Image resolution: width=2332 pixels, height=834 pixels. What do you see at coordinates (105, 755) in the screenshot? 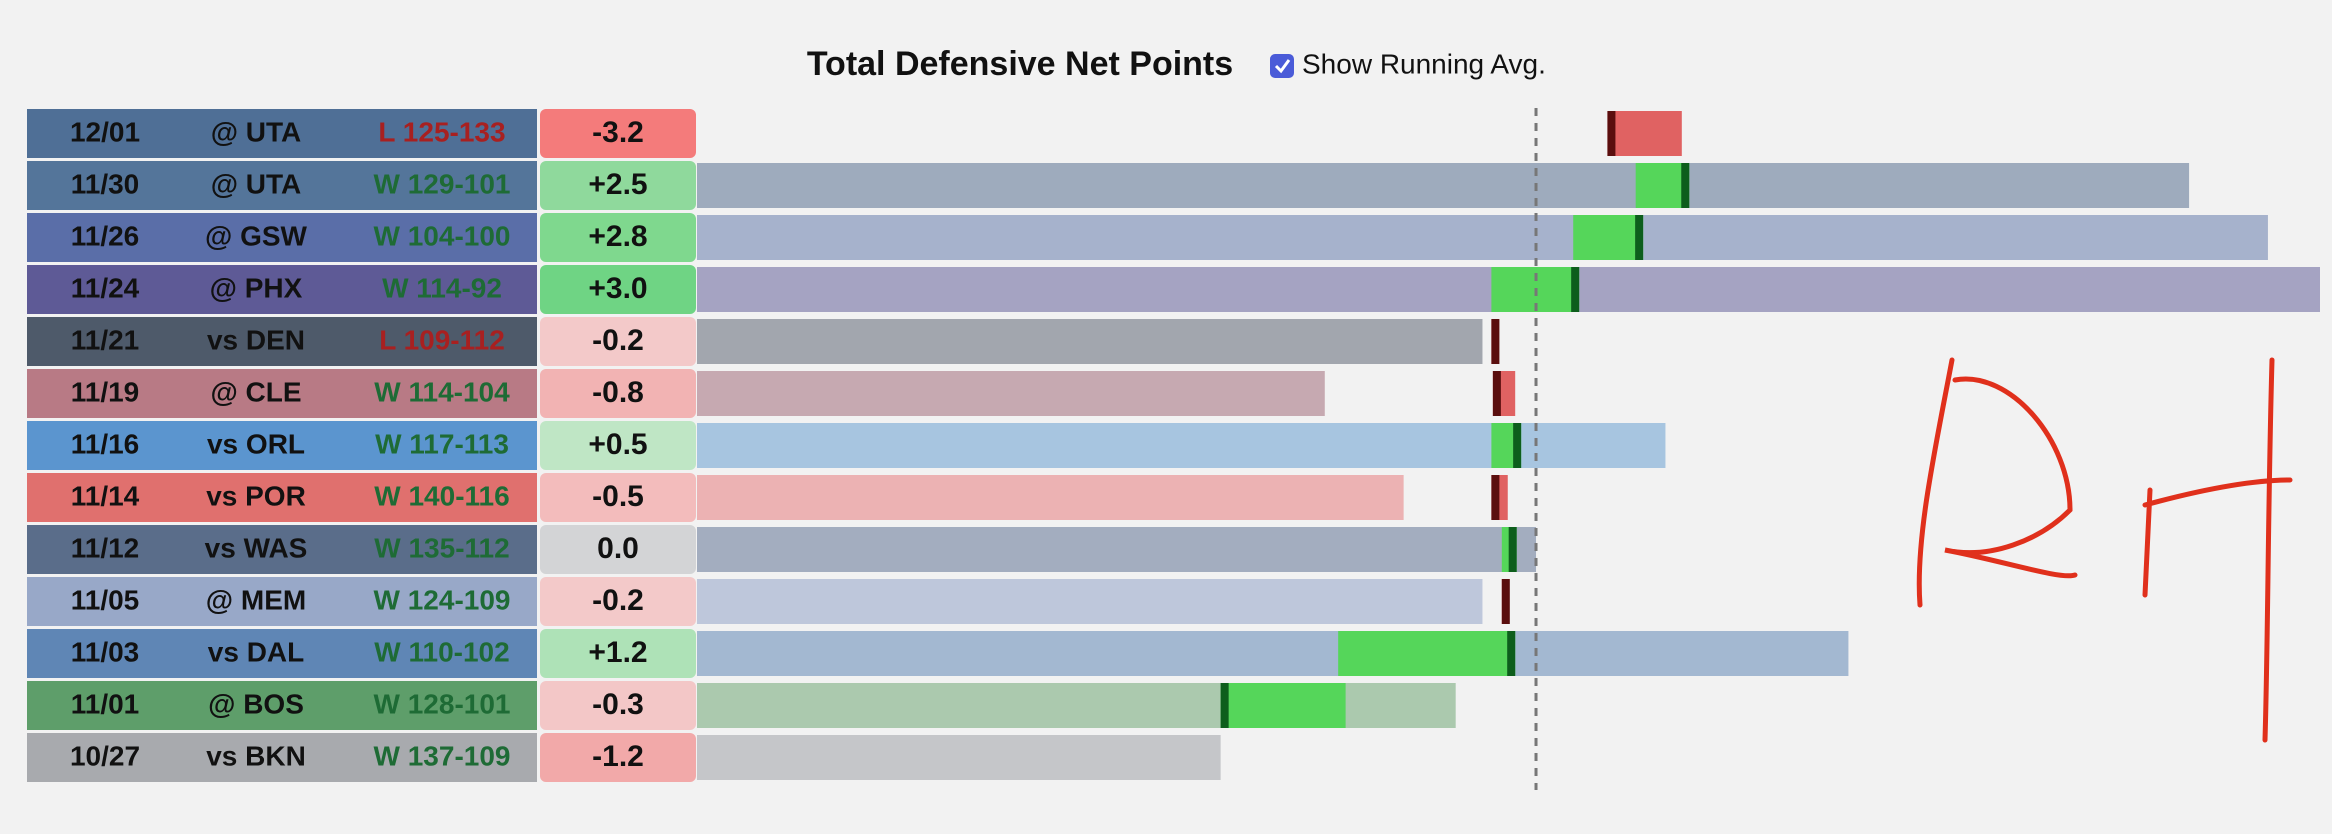
I see `game-date: 10/27` at bounding box center [105, 755].